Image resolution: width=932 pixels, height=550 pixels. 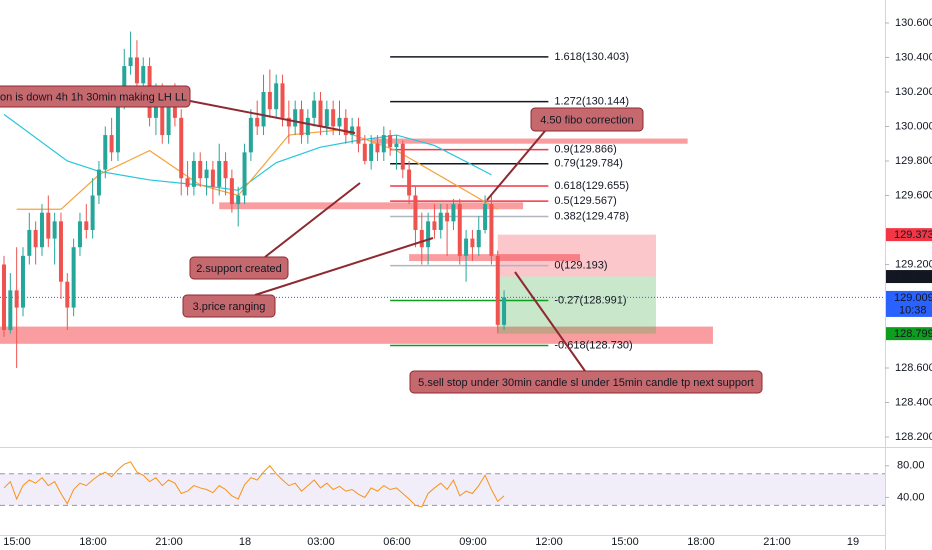 I want to click on rsi-y-tick-label: 40.00, so click(x=911, y=497).